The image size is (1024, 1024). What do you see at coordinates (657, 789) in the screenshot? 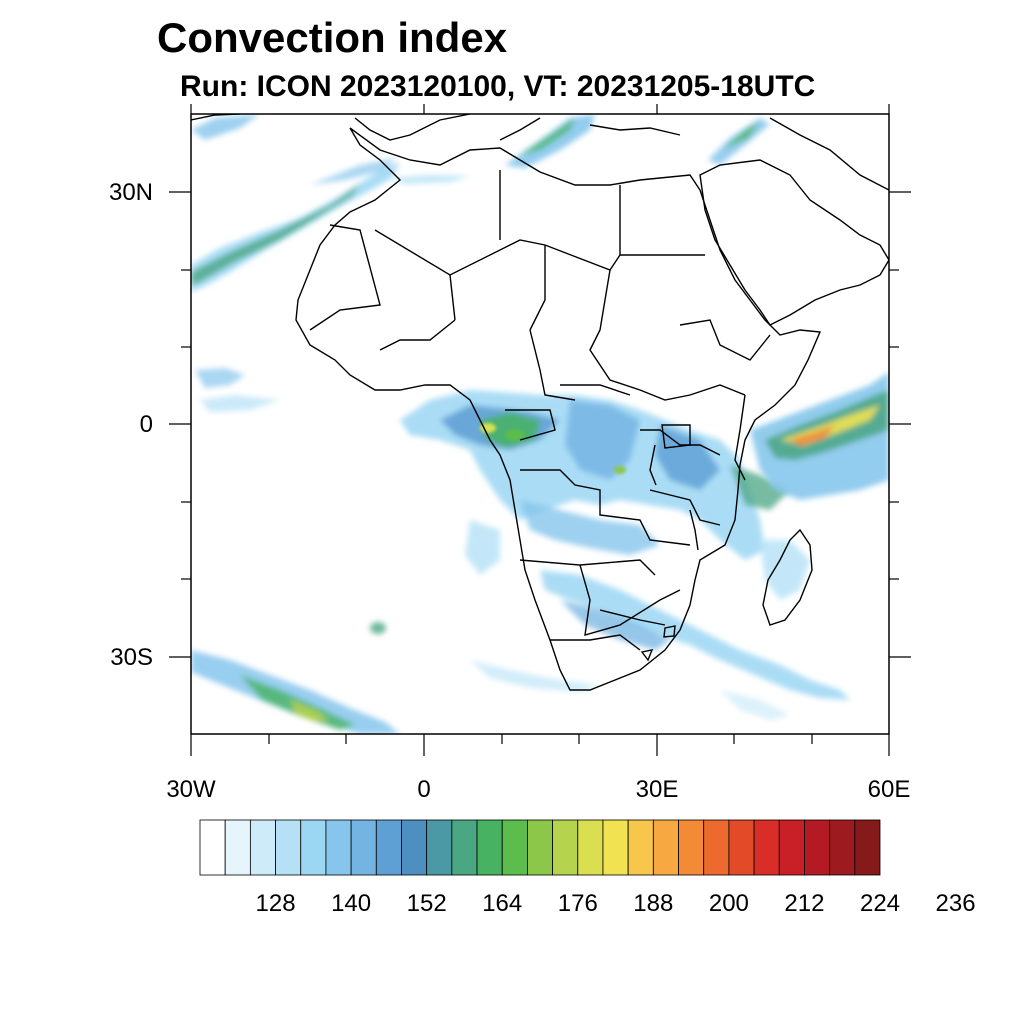
I see `x-tick-label: 30E` at bounding box center [657, 789].